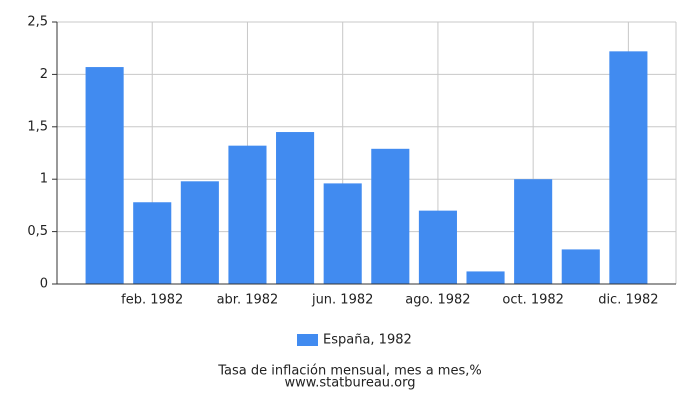  What do you see at coordinates (37, 22) in the screenshot?
I see `y-tick-label: 2,5` at bounding box center [37, 22].